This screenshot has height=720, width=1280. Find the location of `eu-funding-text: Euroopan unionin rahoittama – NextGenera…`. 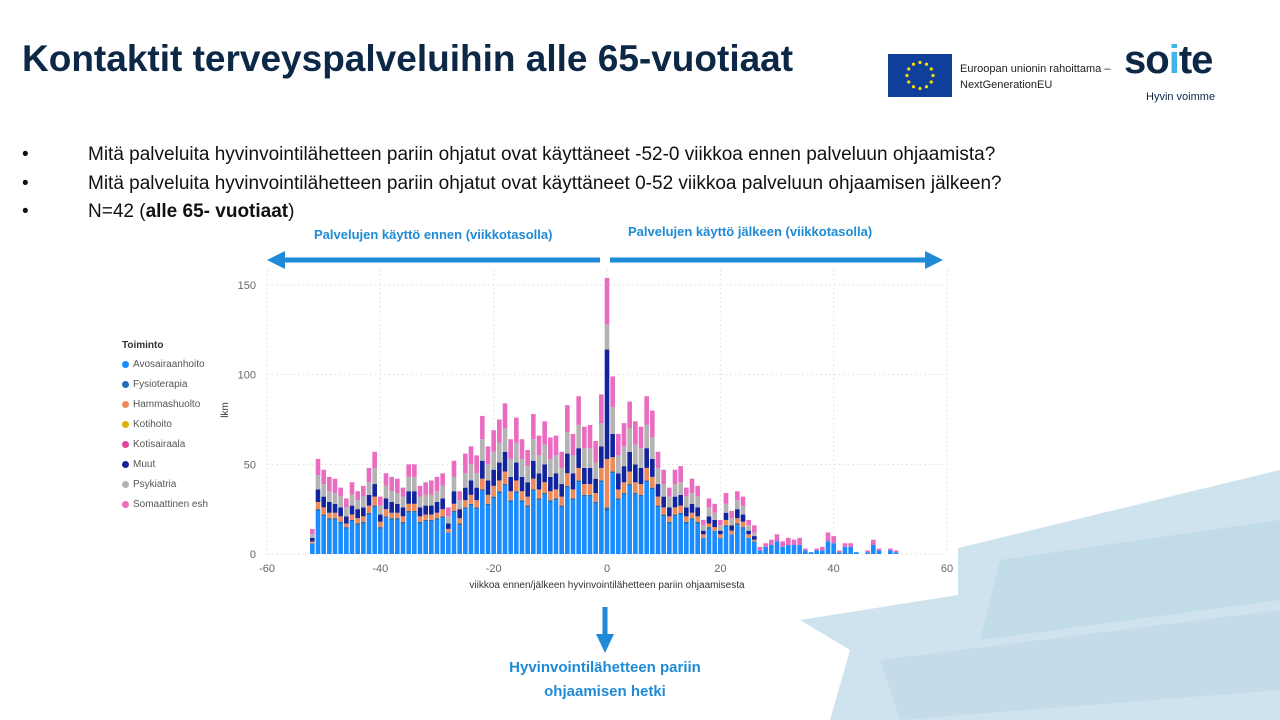

eu-funding-text: Euroopan unionin rahoittama – NextGenera… is located at coordinates (1035, 77).